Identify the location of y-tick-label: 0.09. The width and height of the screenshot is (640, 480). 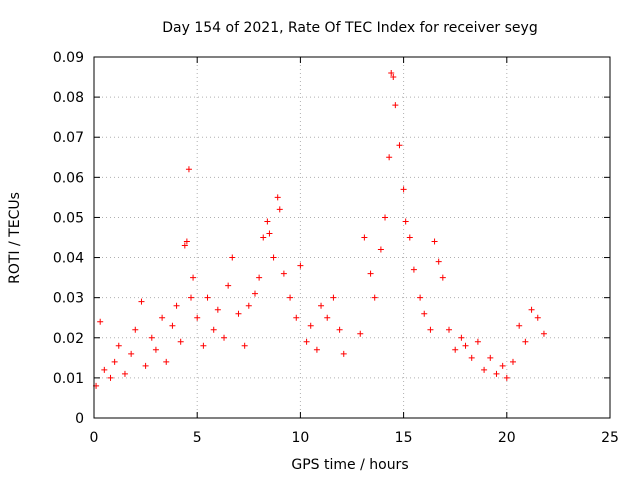
(68, 58).